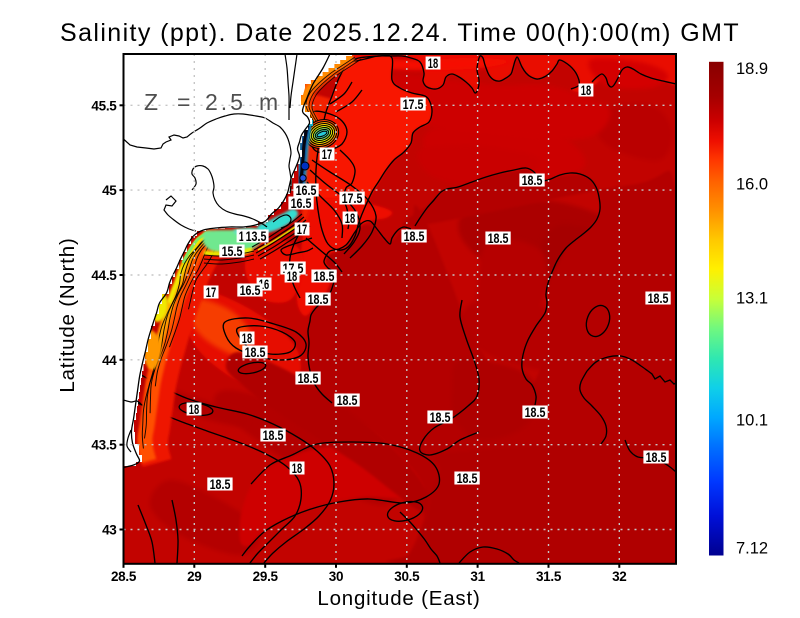 Image resolution: width=800 pixels, height=618 pixels. What do you see at coordinates (752, 69) in the screenshot?
I see `svg-text: 18.9` at bounding box center [752, 69].